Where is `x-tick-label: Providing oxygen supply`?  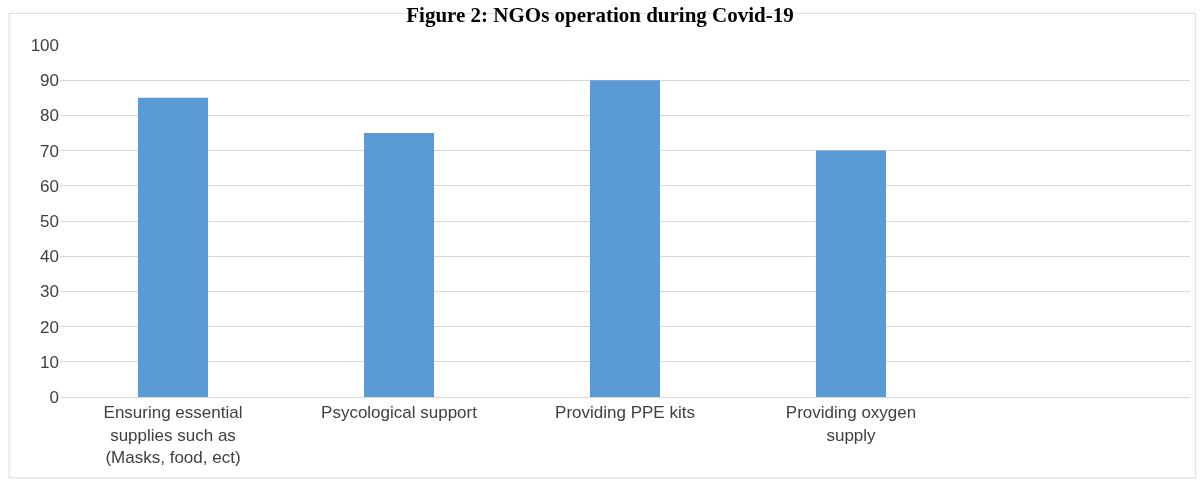
x-tick-label: Providing oxygen supply is located at coordinates (851, 424).